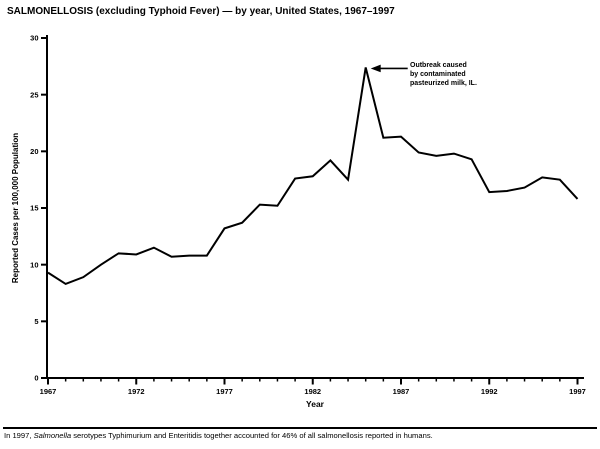 Image resolution: width=600 pixels, height=449 pixels. Describe the element at coordinates (15, 208) in the screenshot. I see `y-axis-title: Reported Cases per 100,000 Population` at that location.